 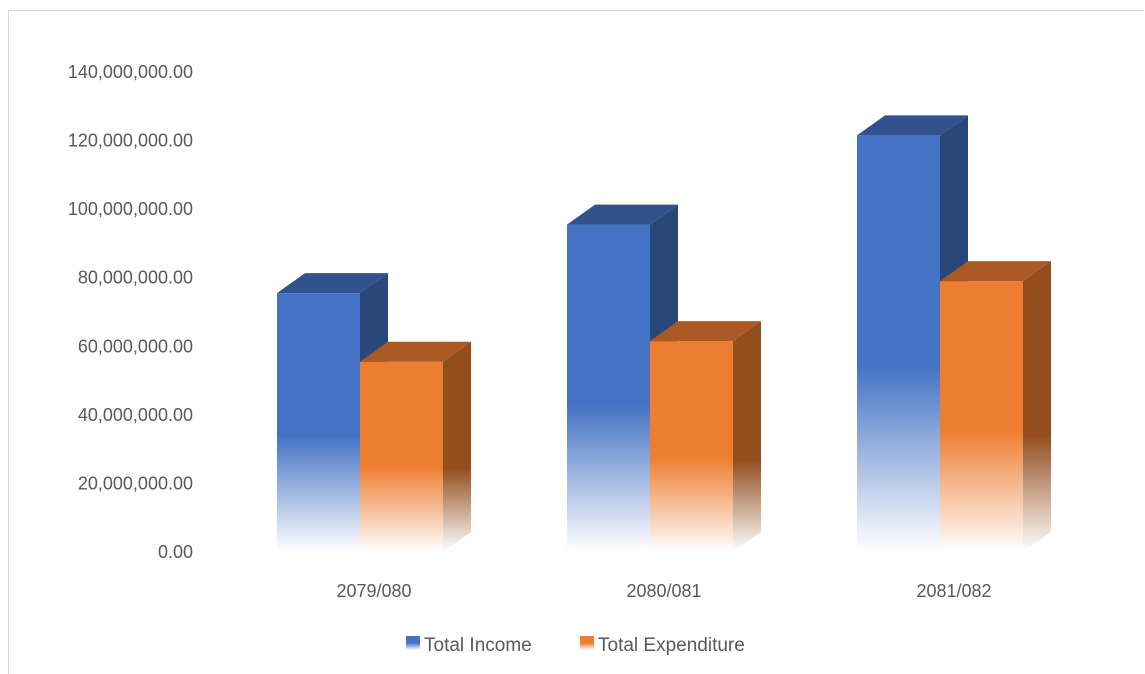 I want to click on legend-label: Total Income, so click(x=478, y=645).